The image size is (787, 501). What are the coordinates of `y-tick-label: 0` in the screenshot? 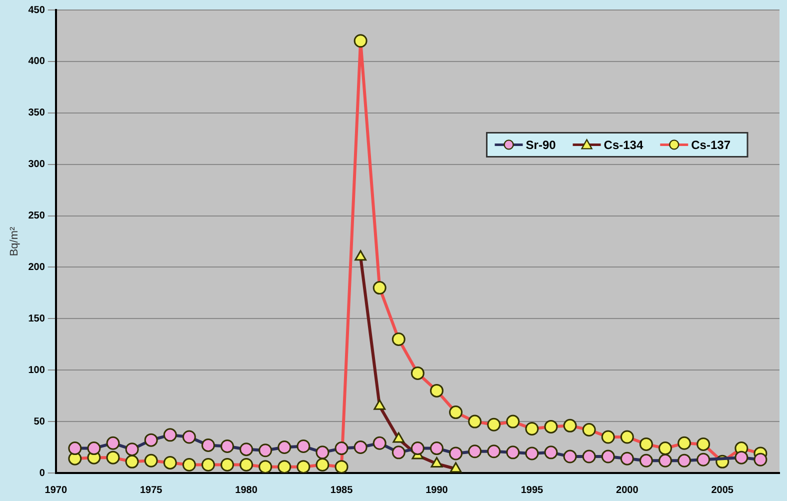 It's located at (42, 473).